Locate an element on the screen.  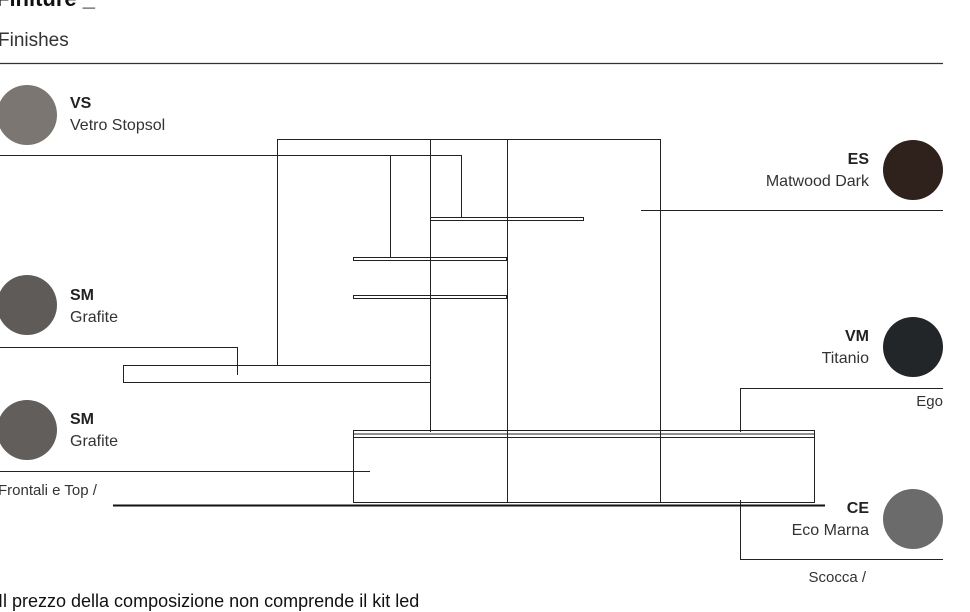
finish-swatch-es is located at coordinates (913, 170).